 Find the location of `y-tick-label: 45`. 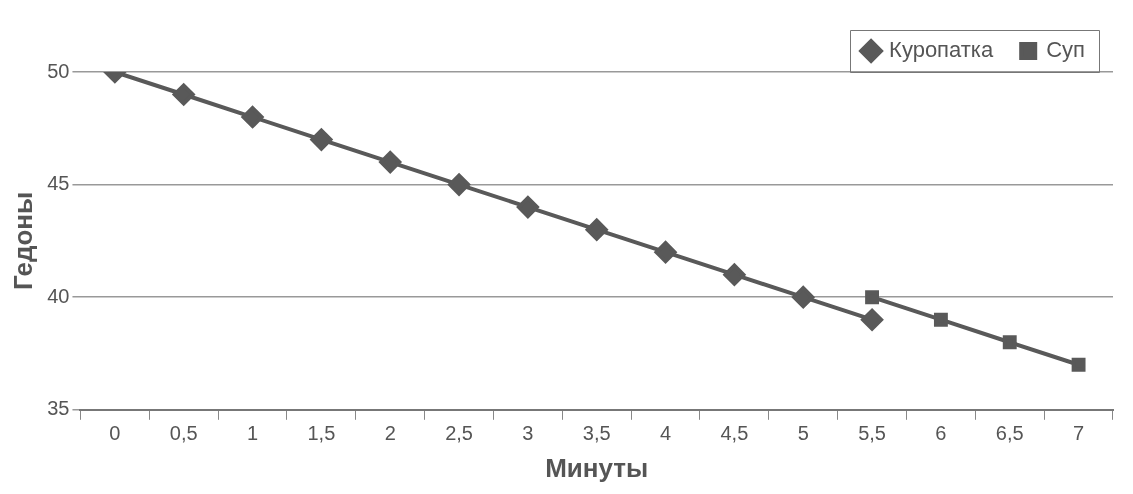

y-tick-label: 45 is located at coordinates (58, 183).